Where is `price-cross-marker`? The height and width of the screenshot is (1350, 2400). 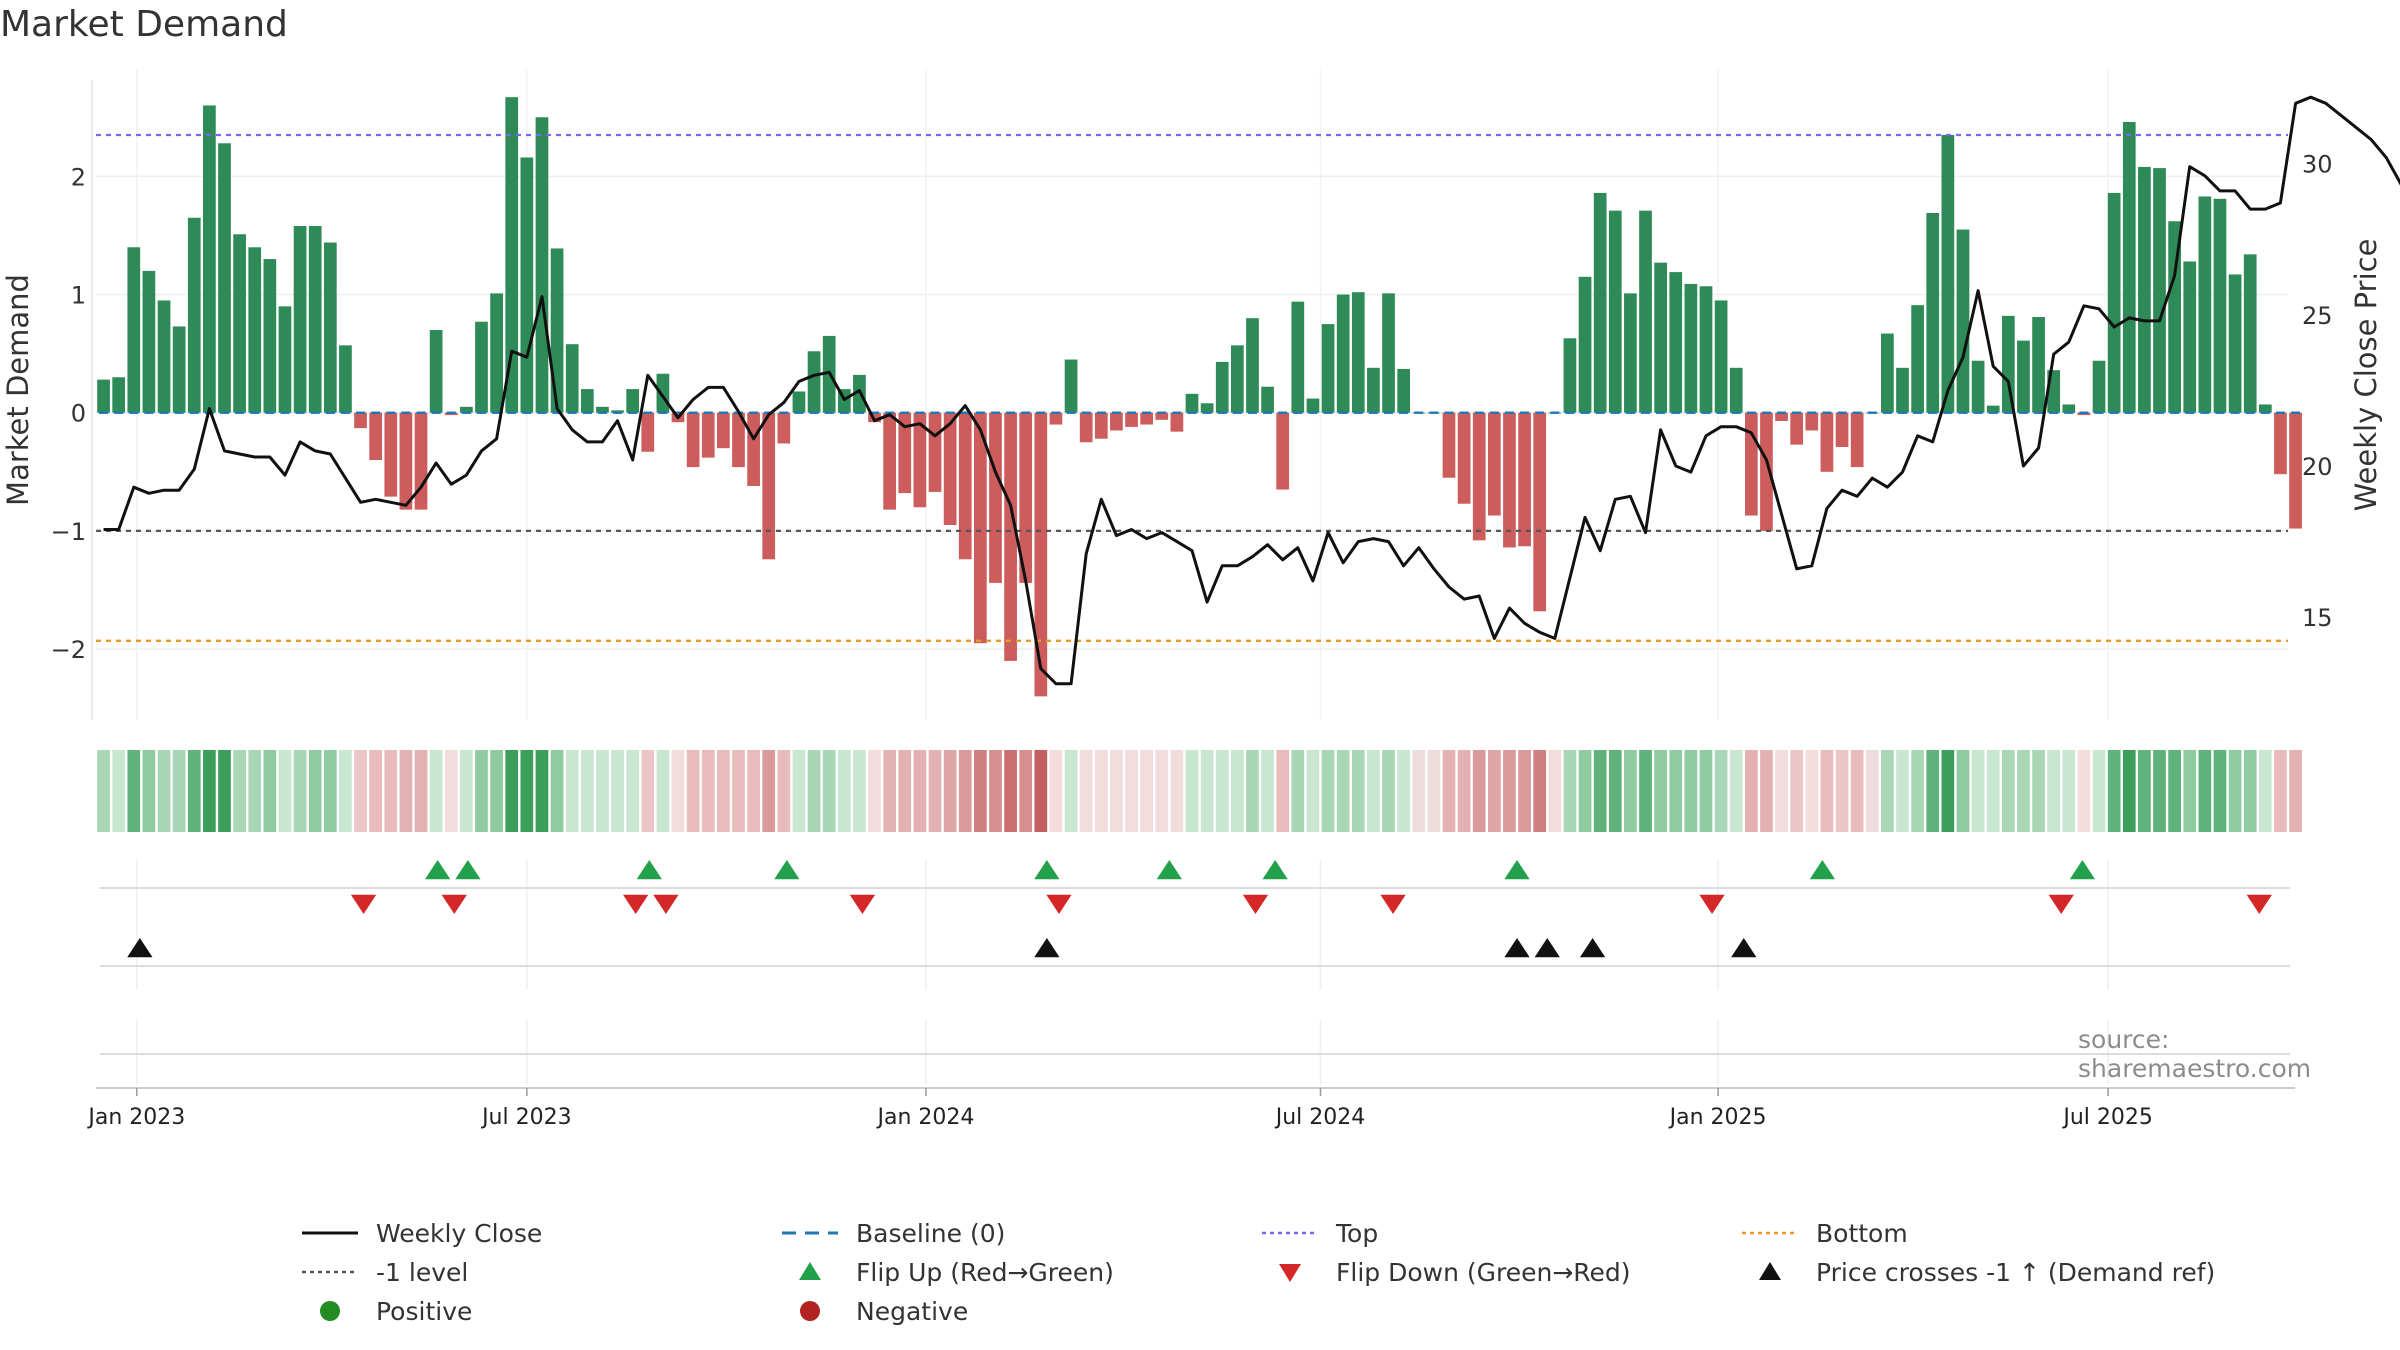
price-cross-marker is located at coordinates (1744, 948).